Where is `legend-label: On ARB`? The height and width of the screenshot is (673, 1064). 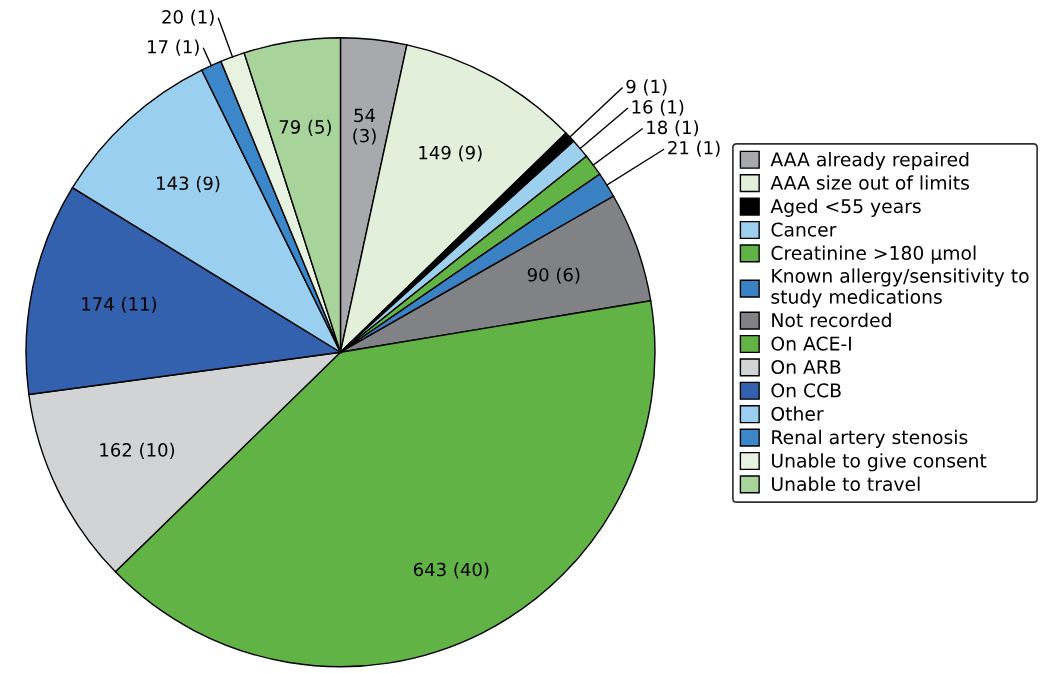
legend-label: On ARB is located at coordinates (806, 367).